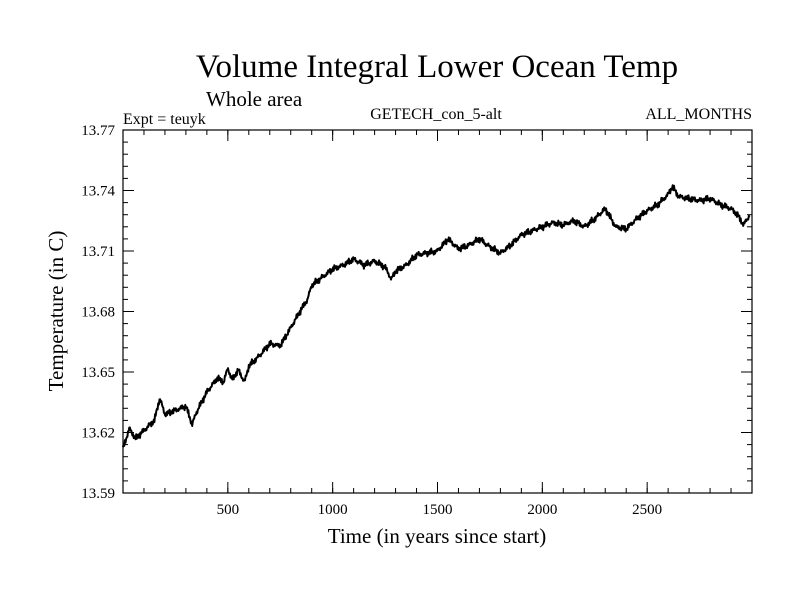 This screenshot has height=600, width=800. I want to click on chart-title: Volume Integral Lower Ocean Temp, so click(437, 67).